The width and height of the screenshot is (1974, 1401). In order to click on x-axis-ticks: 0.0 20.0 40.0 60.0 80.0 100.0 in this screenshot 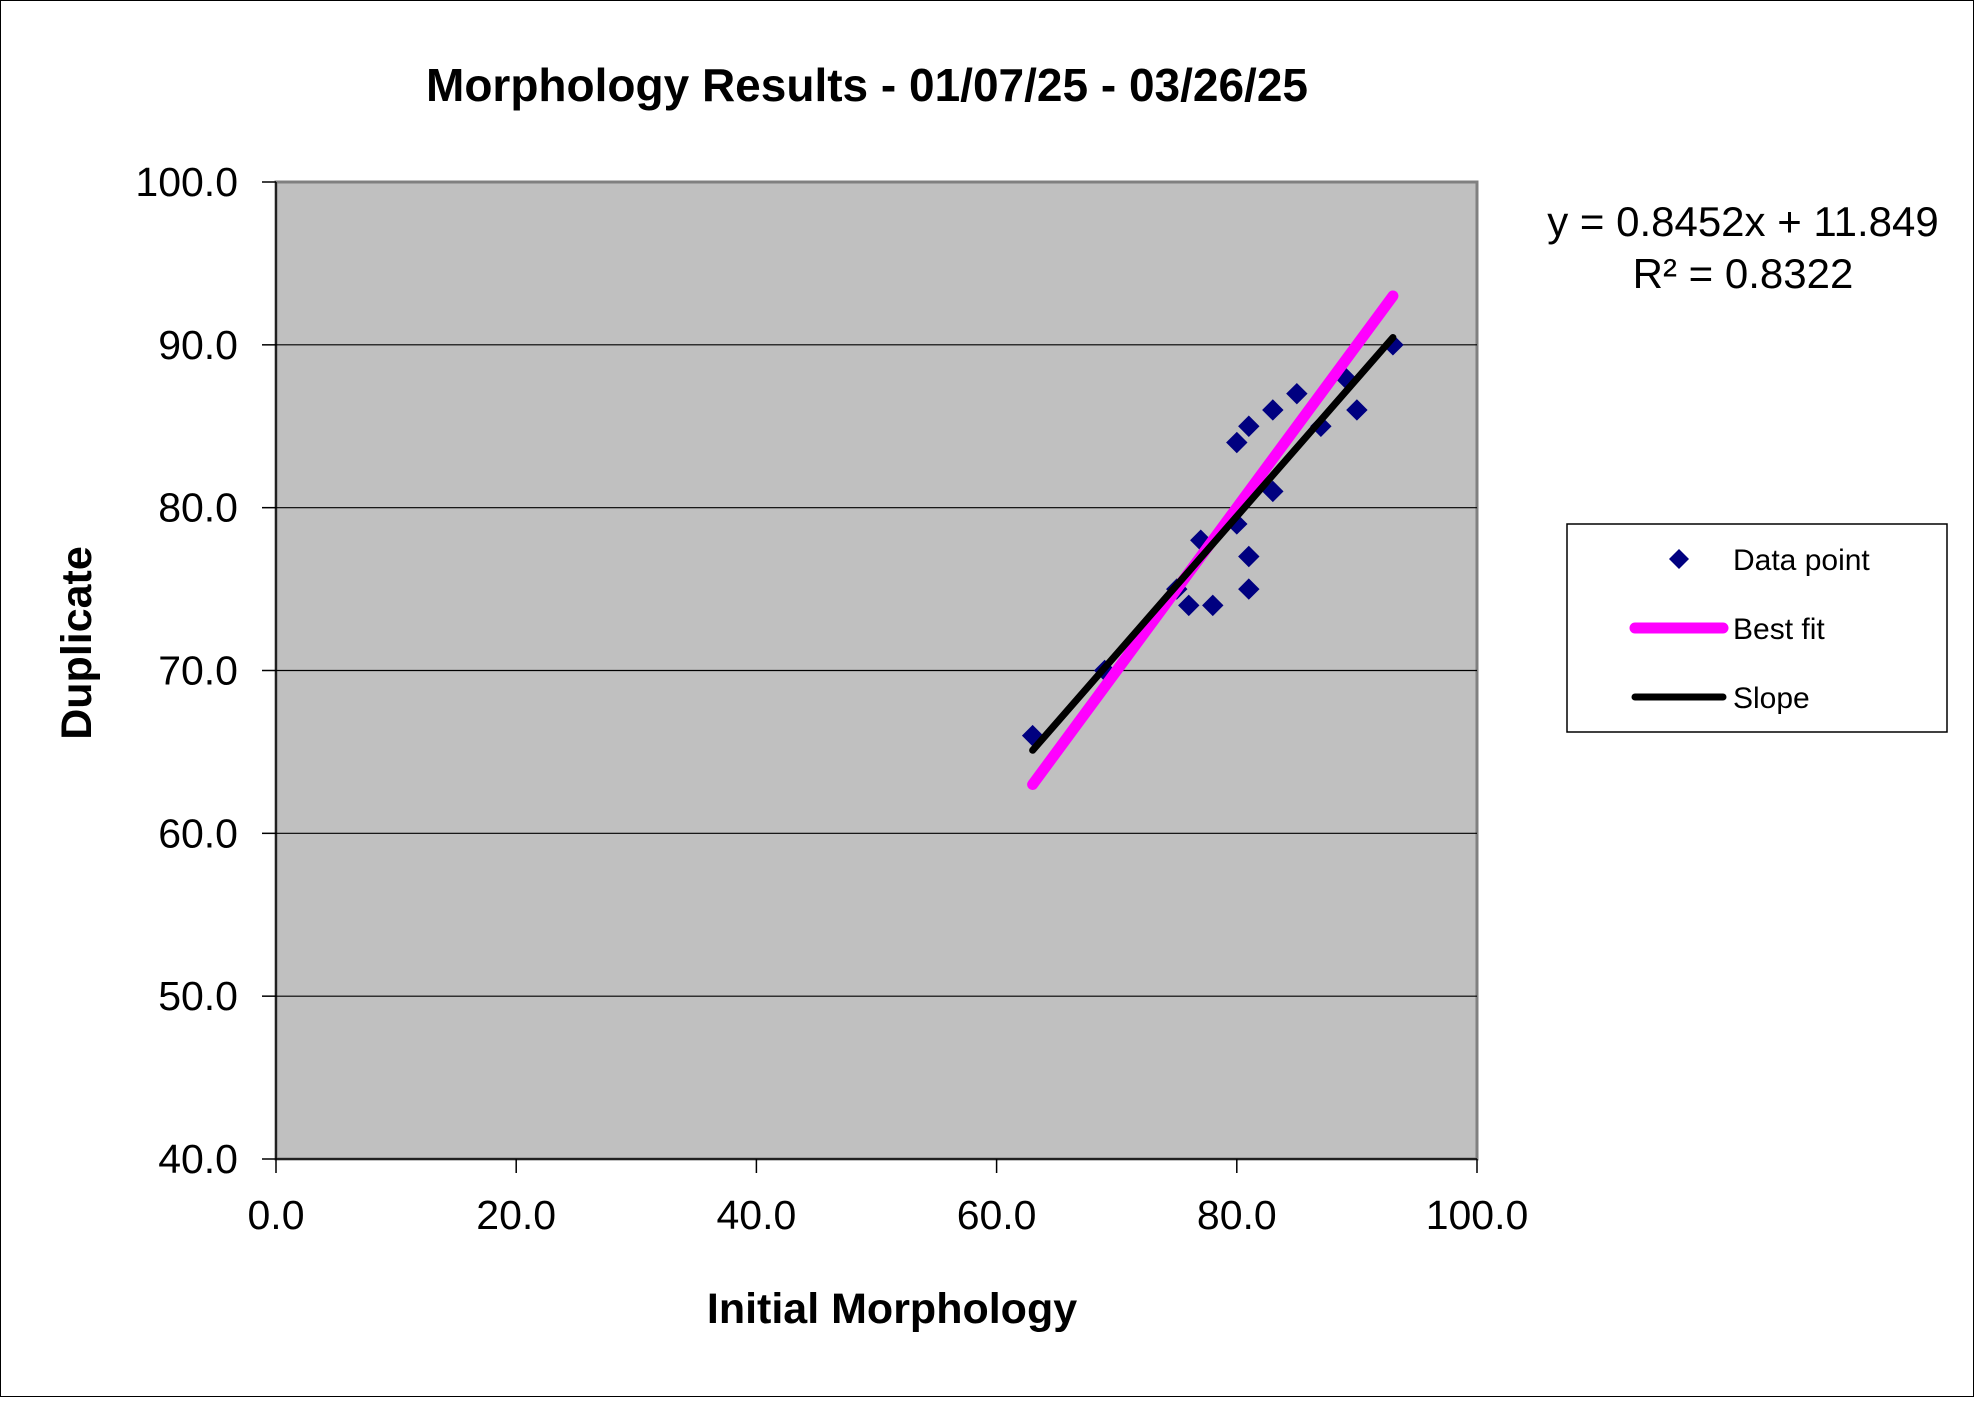, I will do `click(888, 1198)`.